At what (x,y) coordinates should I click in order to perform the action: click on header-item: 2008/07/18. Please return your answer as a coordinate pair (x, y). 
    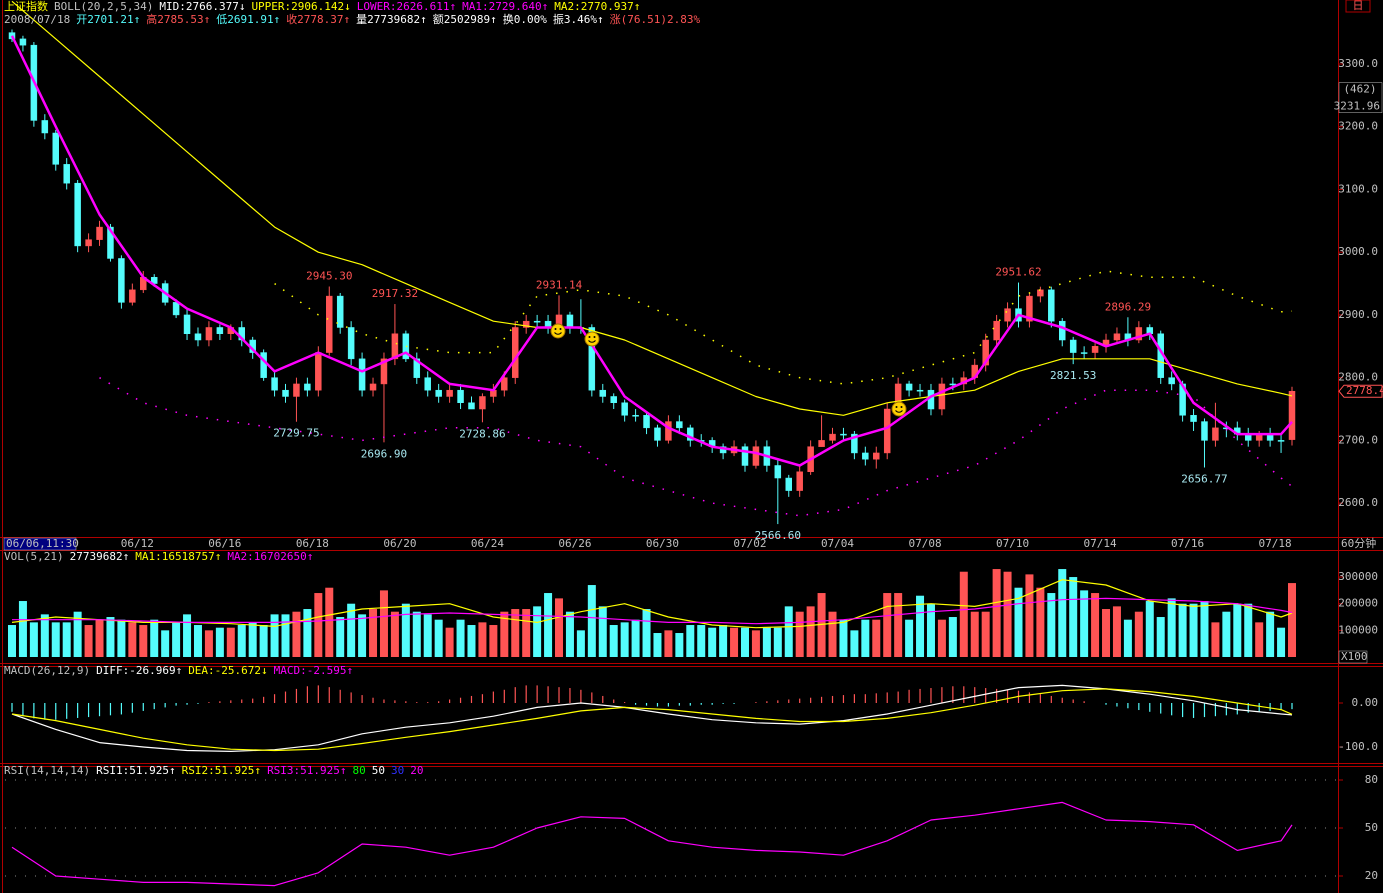
    Looking at the image, I should click on (37, 19).